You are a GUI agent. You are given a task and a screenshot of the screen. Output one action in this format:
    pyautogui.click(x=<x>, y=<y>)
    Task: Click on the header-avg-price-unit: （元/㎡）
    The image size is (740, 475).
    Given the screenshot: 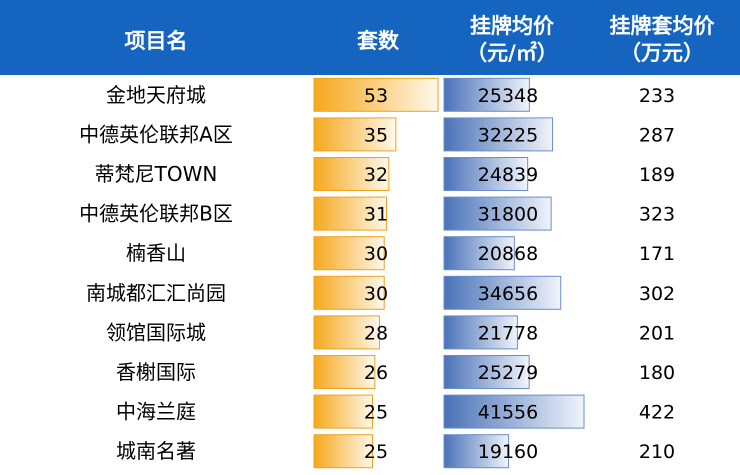 What is the action you would take?
    pyautogui.click(x=512, y=53)
    